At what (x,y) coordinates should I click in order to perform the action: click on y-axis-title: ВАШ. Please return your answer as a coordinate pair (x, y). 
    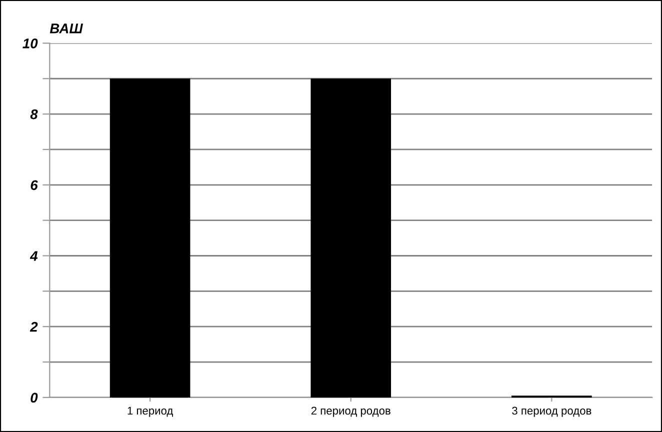
    Looking at the image, I should click on (67, 29).